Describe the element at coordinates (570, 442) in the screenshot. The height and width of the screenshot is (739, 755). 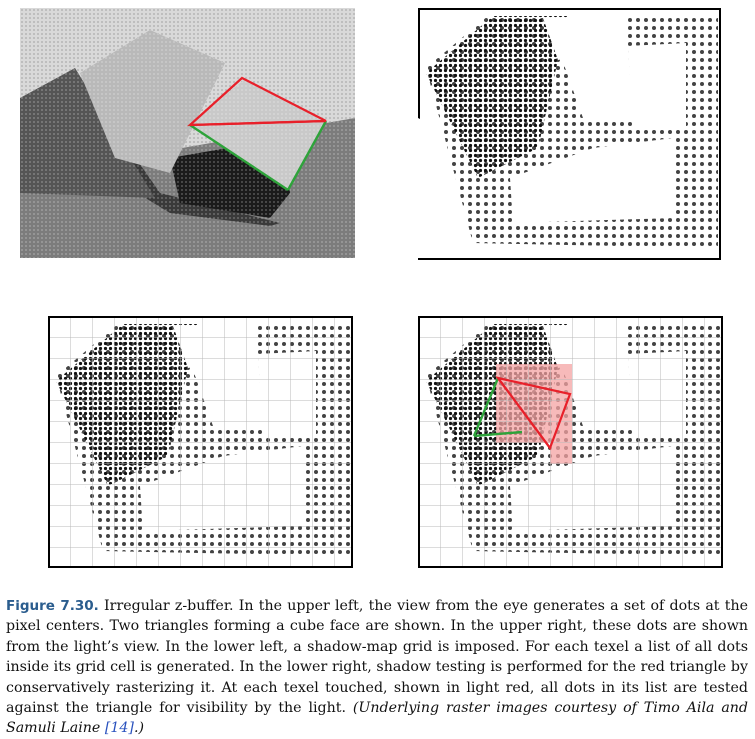
I see `rasterization-image` at that location.